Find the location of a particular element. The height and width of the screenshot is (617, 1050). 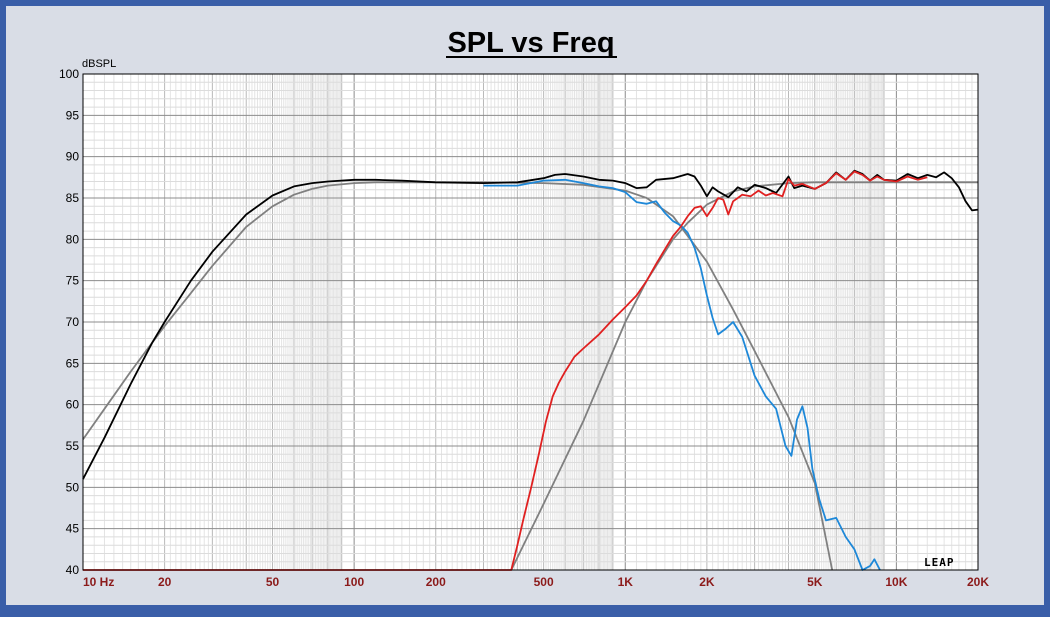

y-tick-label: 90 is located at coordinates (73, 157).